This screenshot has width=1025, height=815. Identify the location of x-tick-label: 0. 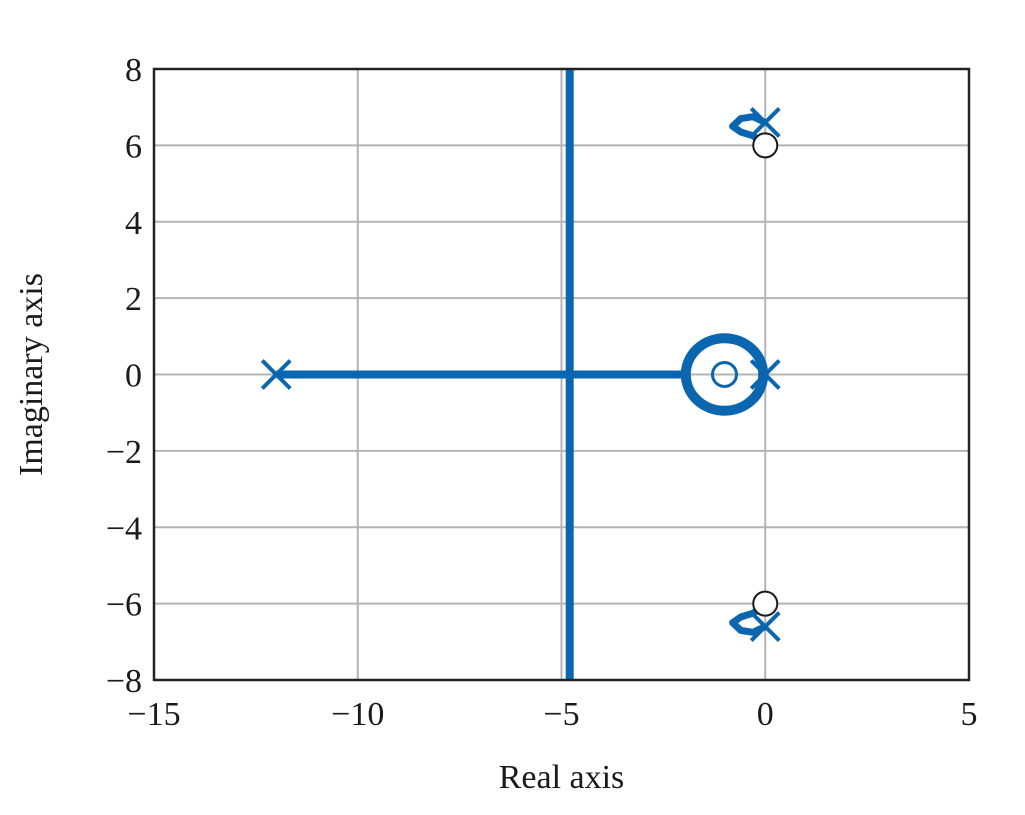
(765, 714).